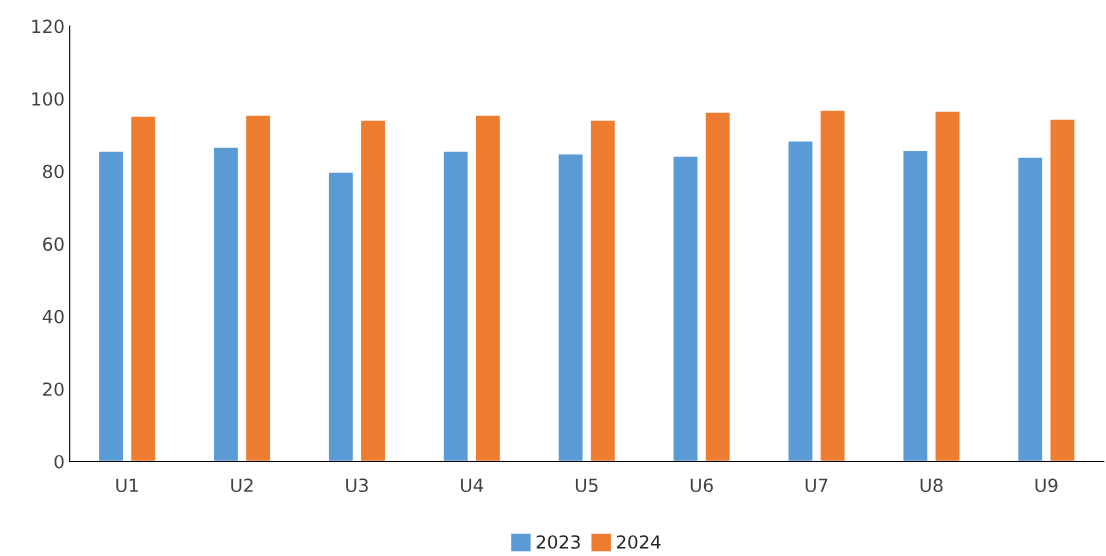 This screenshot has height=556, width=1106. What do you see at coordinates (816, 485) in the screenshot?
I see `x-tick-label: U7` at bounding box center [816, 485].